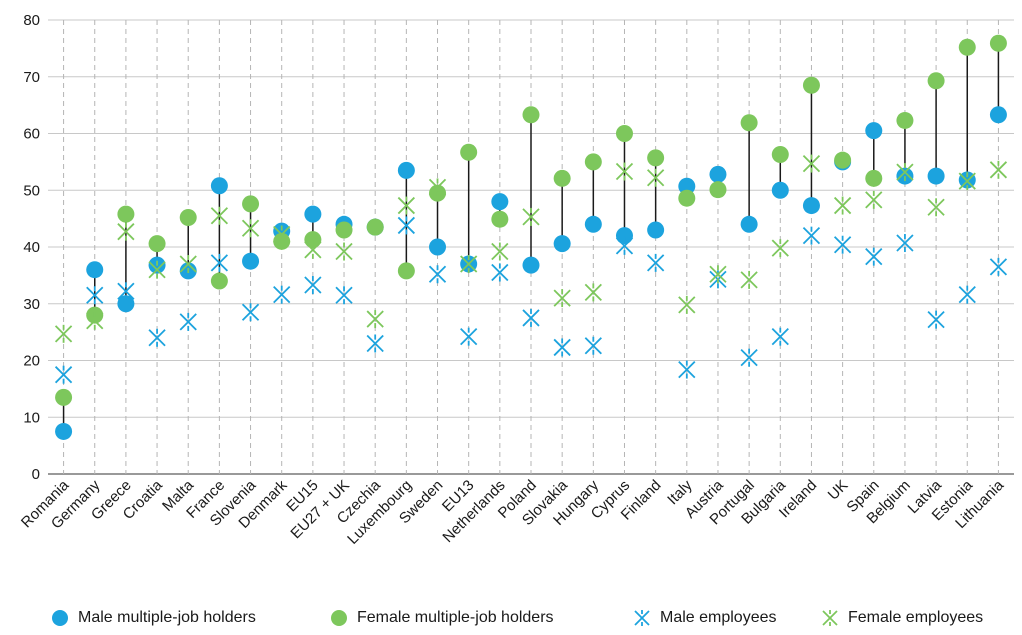 This screenshot has height=635, width=1022. I want to click on legend-label: Male multiple-job holders, so click(167, 617).